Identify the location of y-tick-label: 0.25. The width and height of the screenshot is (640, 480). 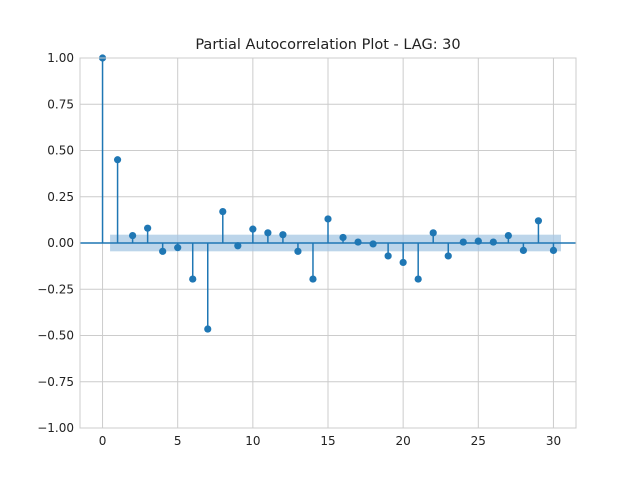
(60, 197).